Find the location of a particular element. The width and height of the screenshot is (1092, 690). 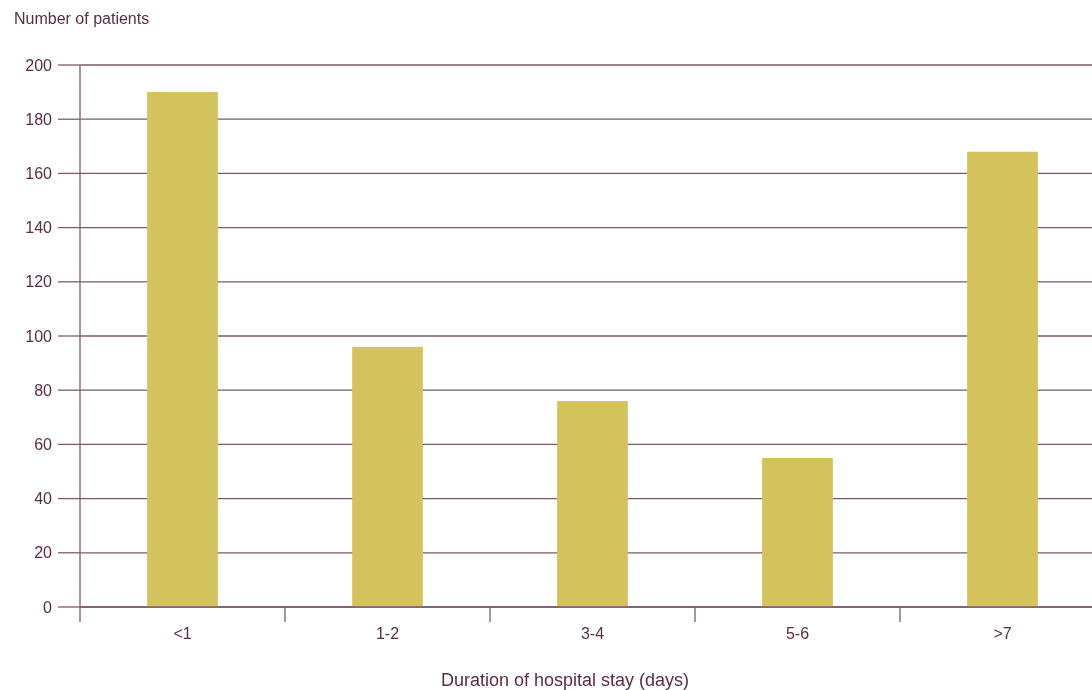

y-tick-label: 60 is located at coordinates (43, 444).